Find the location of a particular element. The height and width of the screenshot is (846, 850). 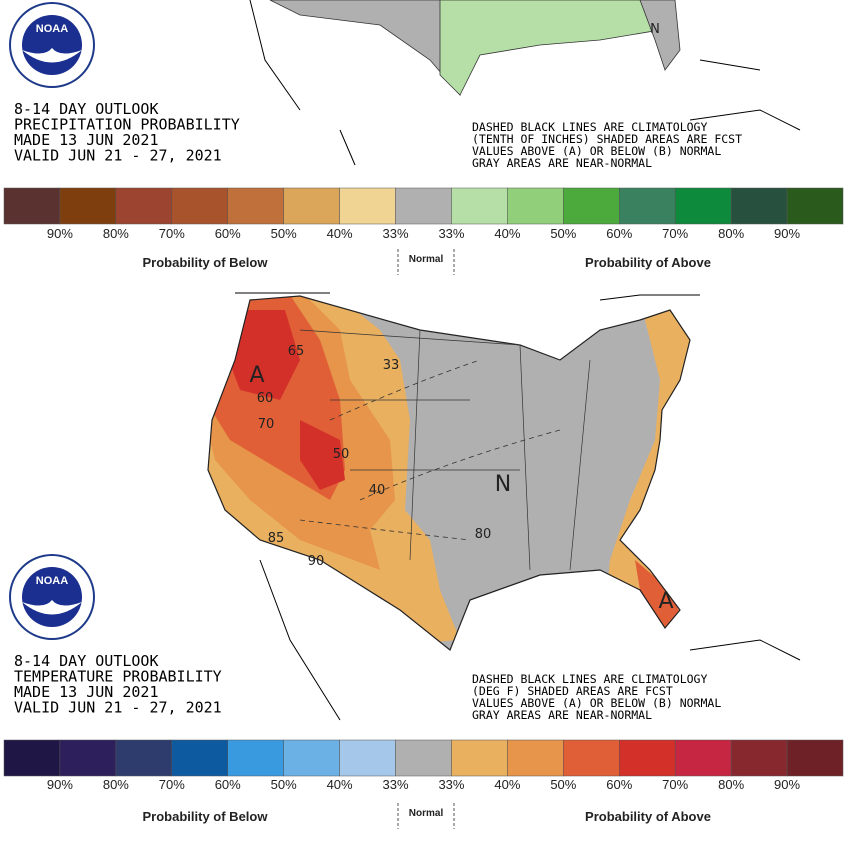

precip-map is located at coordinates (525, 83).